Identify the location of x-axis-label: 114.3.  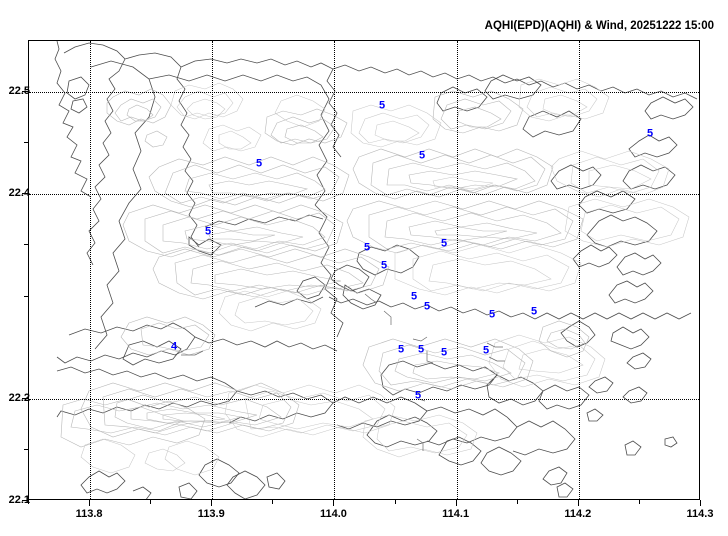
(700, 514).